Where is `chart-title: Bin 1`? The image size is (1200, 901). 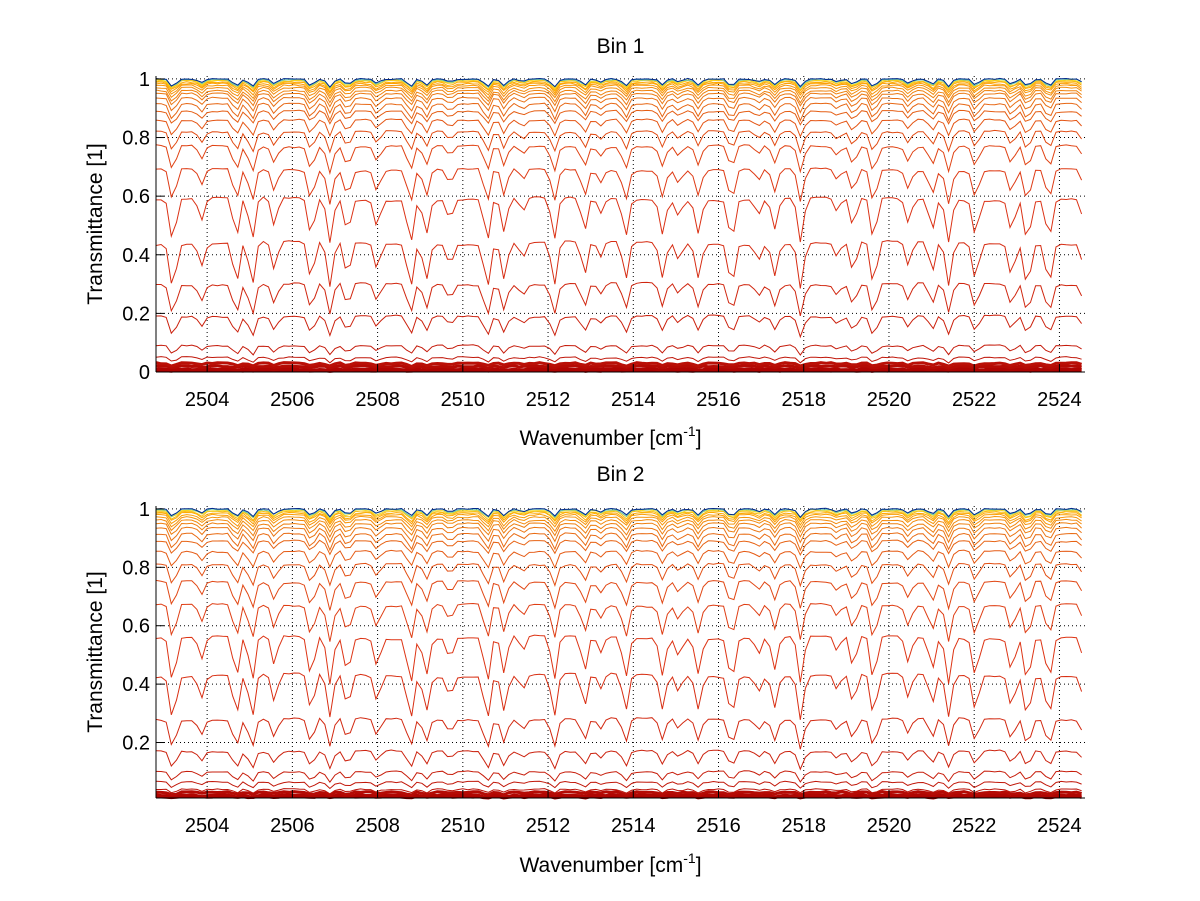
chart-title: Bin 1 is located at coordinates (621, 46).